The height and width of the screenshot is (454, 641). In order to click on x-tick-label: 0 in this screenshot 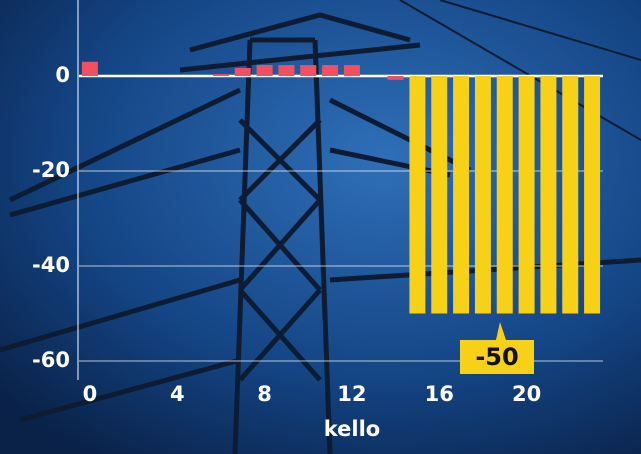, I will do `click(90, 394)`.